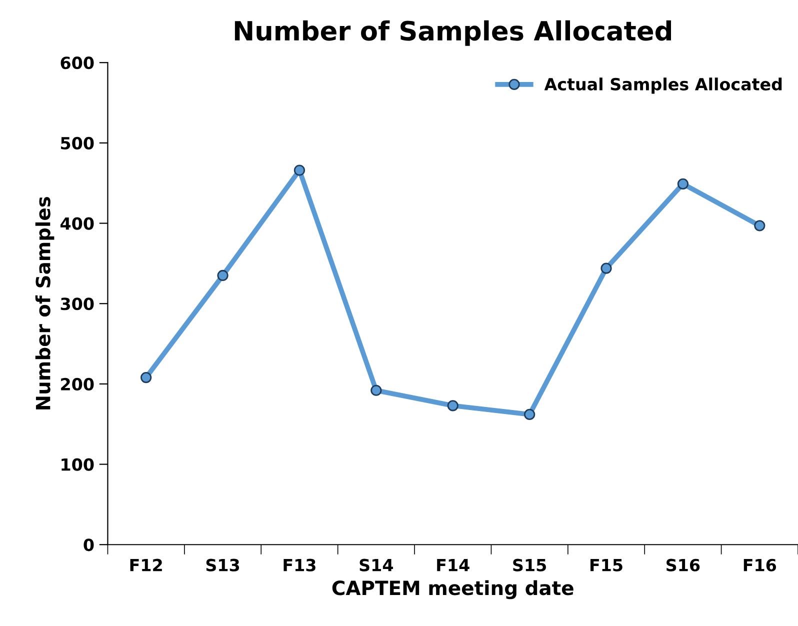 Image resolution: width=798 pixels, height=626 pixels. I want to click on y-tick-label: 100, so click(78, 464).